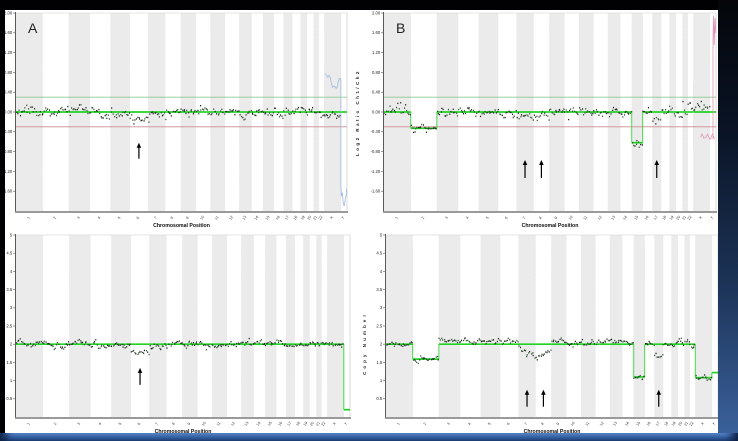 This screenshot has height=441, width=738. I want to click on svg-text: 1.60, so click(376, 32).